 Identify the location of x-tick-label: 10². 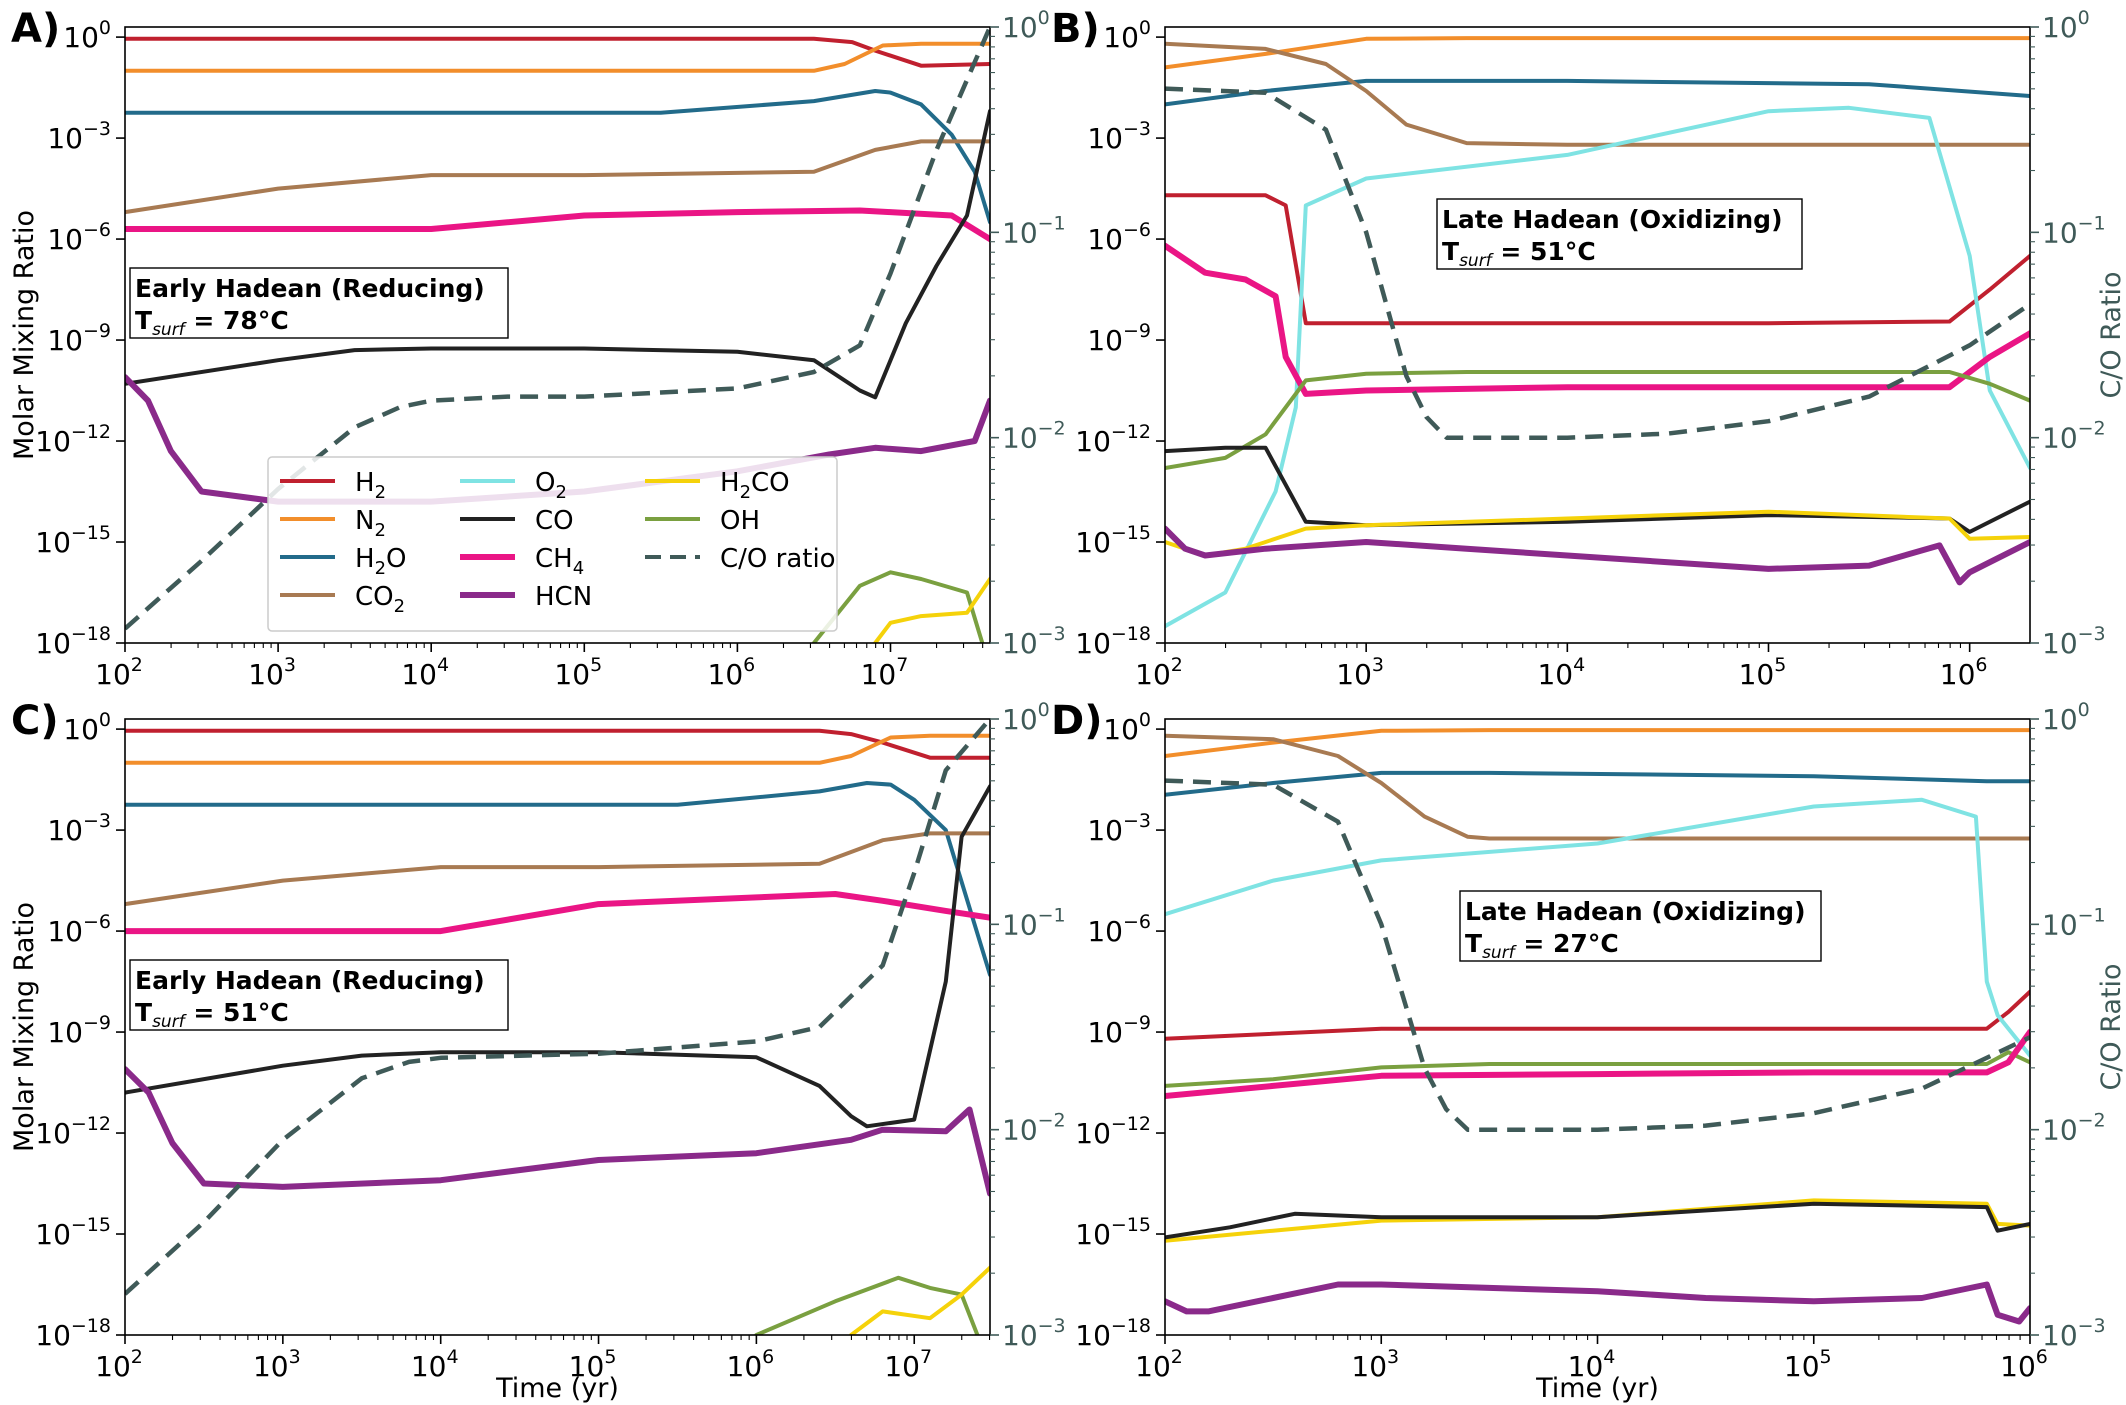
(119, 672).